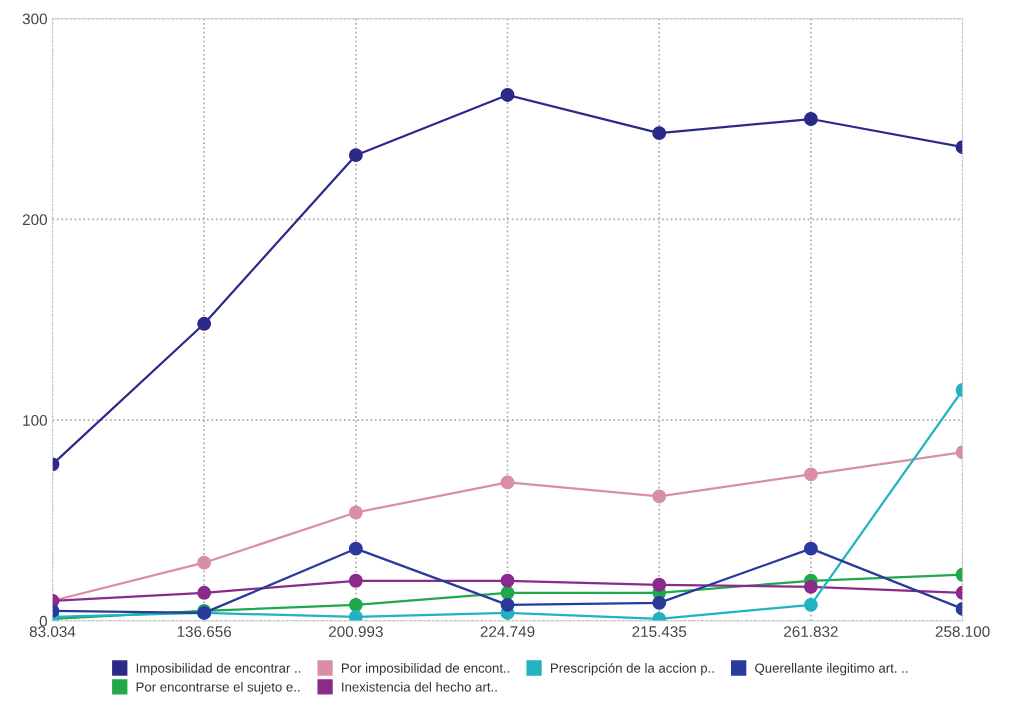 This screenshot has height=717, width=1009. I want to click on legend-label: Por encontrarse el sujeto e.., so click(218, 688).